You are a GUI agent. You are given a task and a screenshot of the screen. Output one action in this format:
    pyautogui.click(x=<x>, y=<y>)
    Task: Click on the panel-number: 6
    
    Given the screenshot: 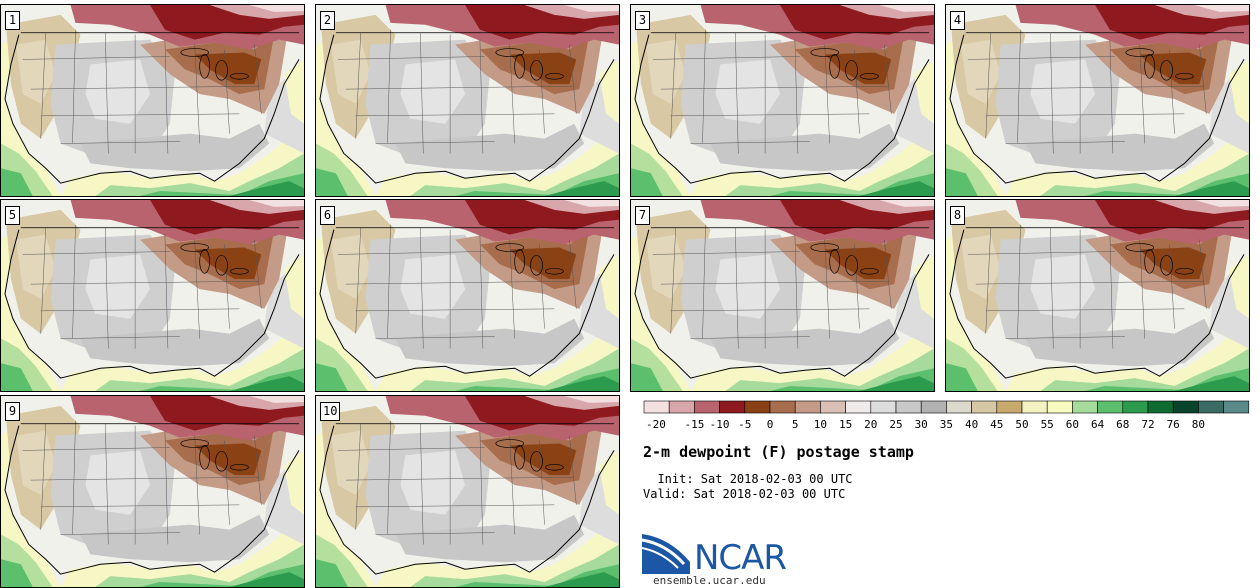 What is the action you would take?
    pyautogui.click(x=327, y=215)
    